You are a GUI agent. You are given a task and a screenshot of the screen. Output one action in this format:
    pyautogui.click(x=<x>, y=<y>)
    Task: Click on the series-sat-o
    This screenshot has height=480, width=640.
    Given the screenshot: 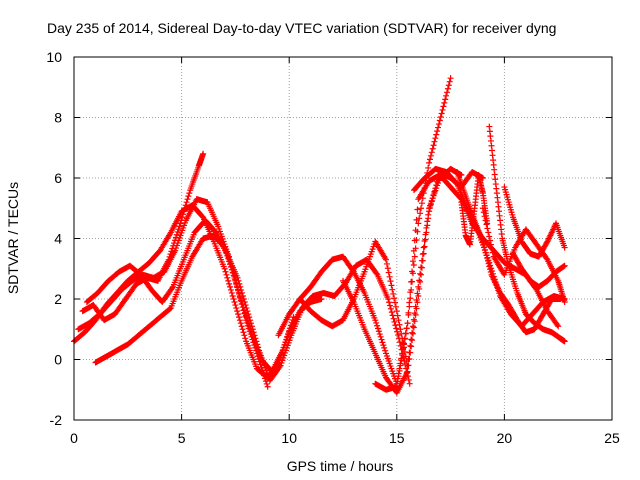 What is the action you would take?
    pyautogui.click(x=539, y=270)
    